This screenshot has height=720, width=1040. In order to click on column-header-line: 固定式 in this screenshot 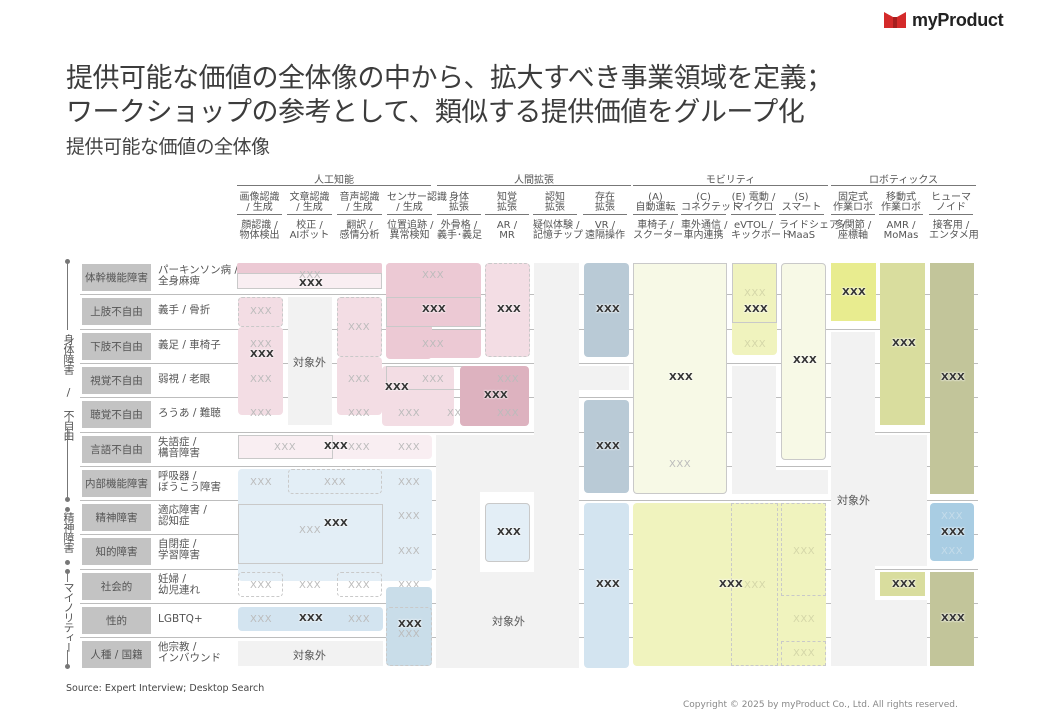, I will do `click(853, 197)`.